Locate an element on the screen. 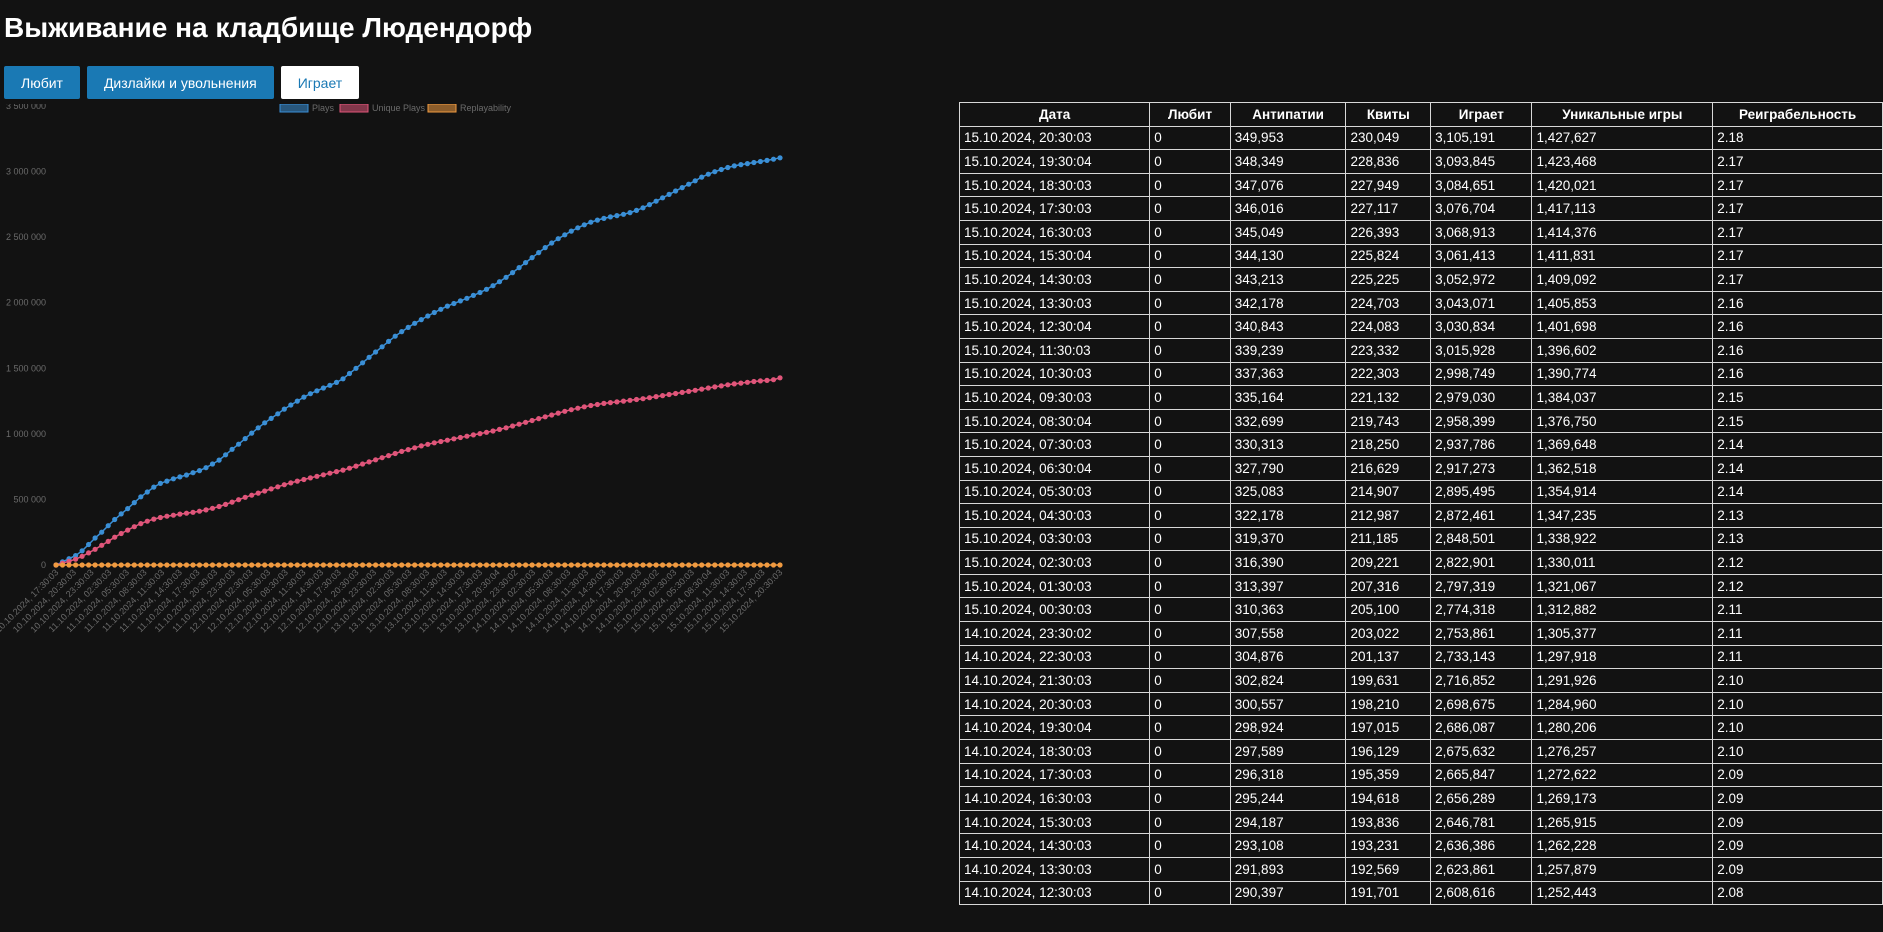  table-cell: 2,998,749 is located at coordinates (1481, 374).